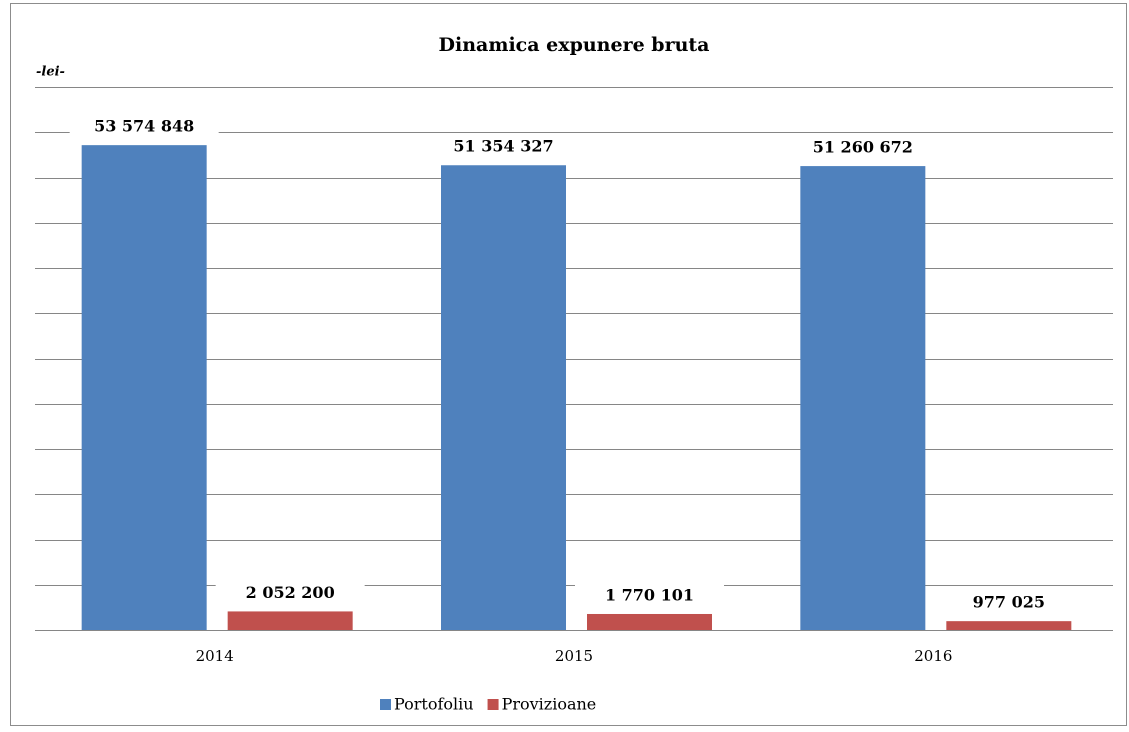 The image size is (1129, 732). What do you see at coordinates (434, 704) in the screenshot?
I see `legend-label: Portofoliu` at bounding box center [434, 704].